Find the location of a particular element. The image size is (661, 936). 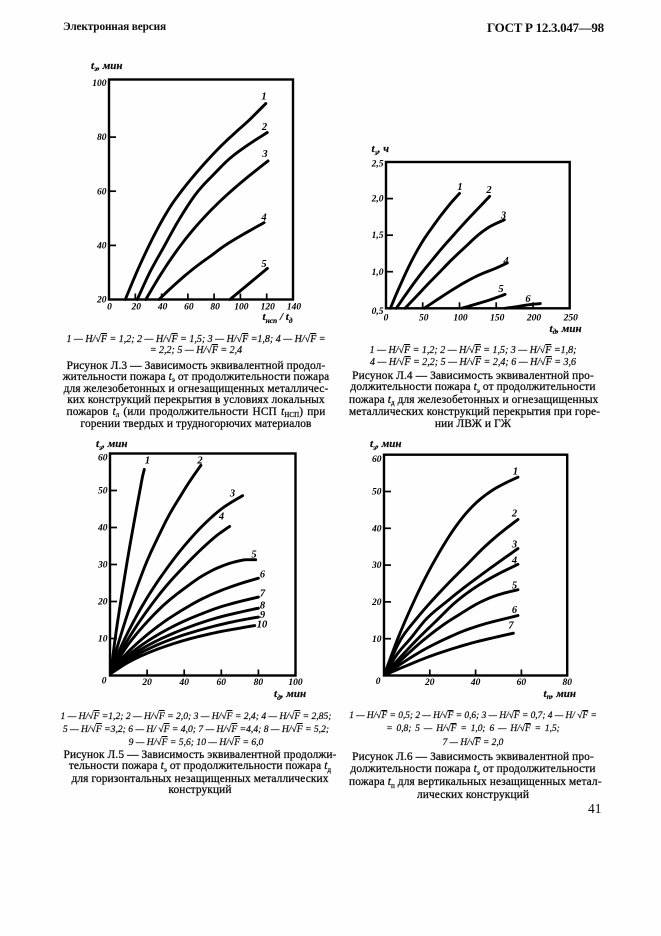

svg-text: 1,5 is located at coordinates (378, 236).